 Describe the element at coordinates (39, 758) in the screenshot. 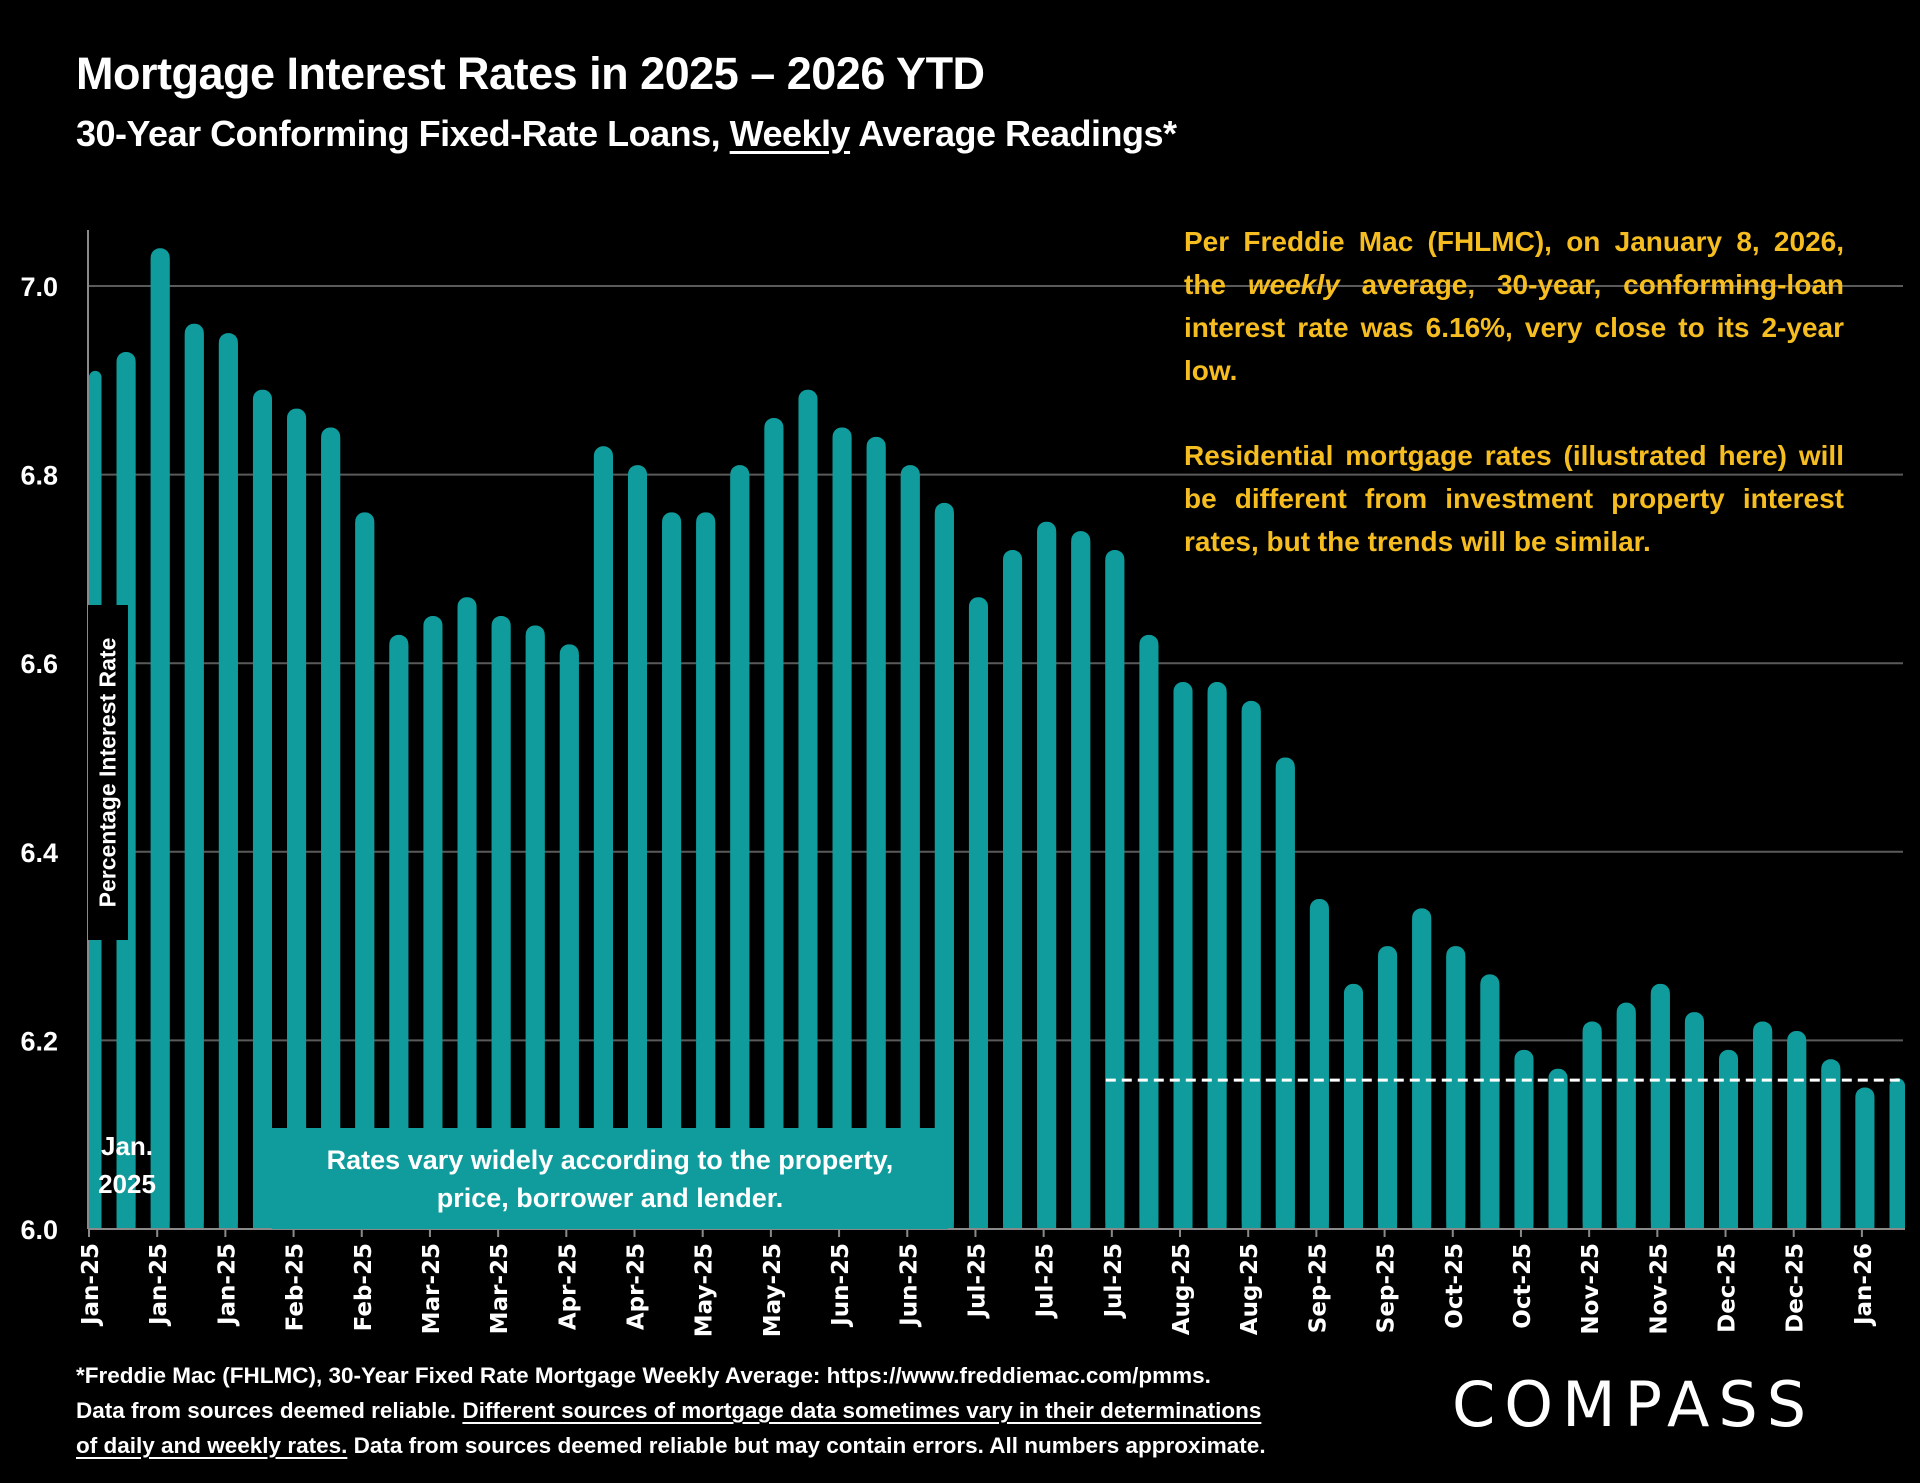

I see `y-tick-labels: 6.0 6.2 6.4 6.6 6.8 7.0` at that location.